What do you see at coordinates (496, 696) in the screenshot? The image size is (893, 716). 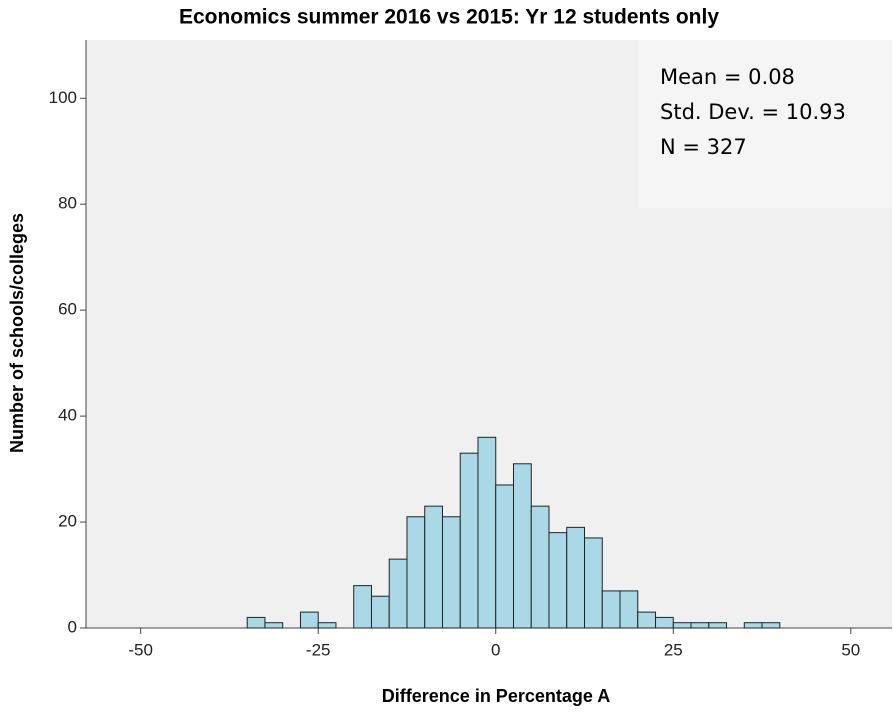 I see `x-axis-label: Difference in Percentage A` at bounding box center [496, 696].